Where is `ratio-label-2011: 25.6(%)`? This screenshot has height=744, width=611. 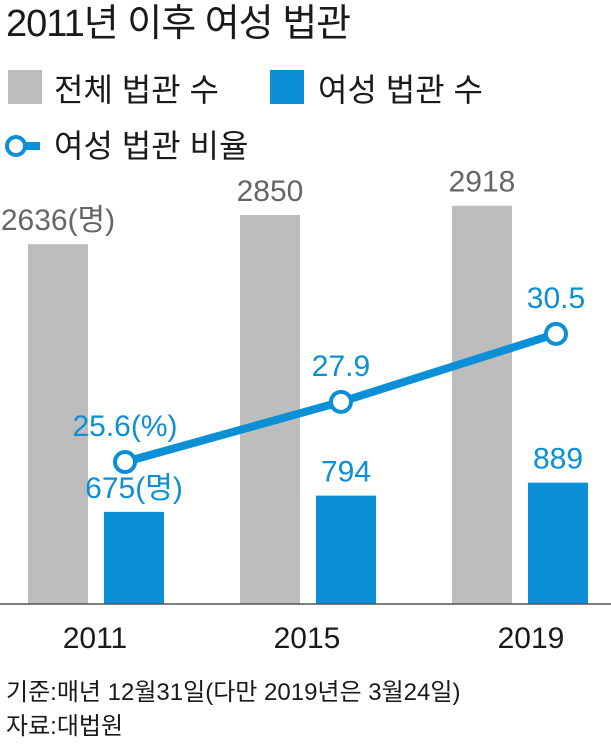
ratio-label-2011: 25.6(%) is located at coordinates (124, 426).